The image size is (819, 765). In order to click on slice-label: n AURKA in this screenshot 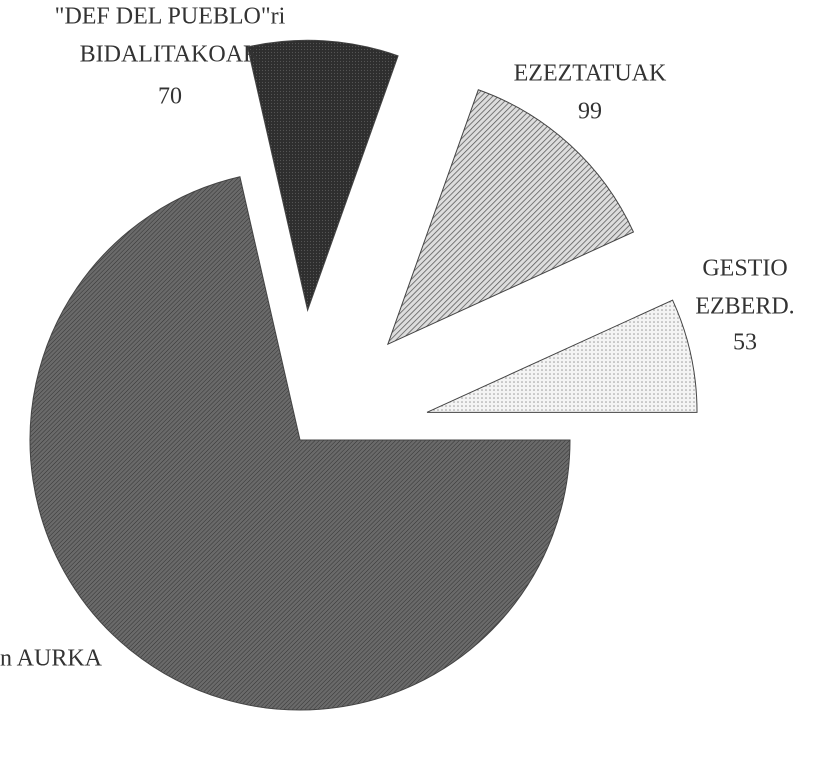, I will do `click(51, 659)`.